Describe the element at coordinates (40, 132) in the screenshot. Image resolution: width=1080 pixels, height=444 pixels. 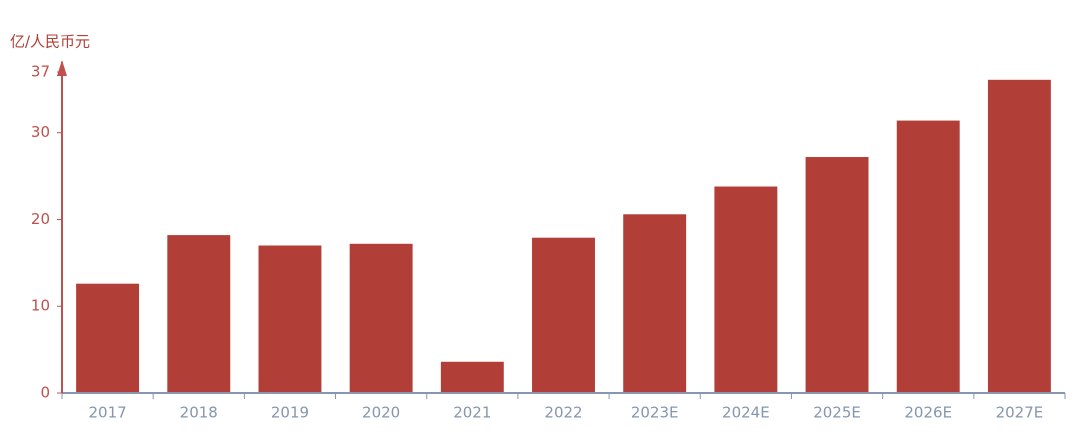
I see `y-tick-label: 30` at that location.